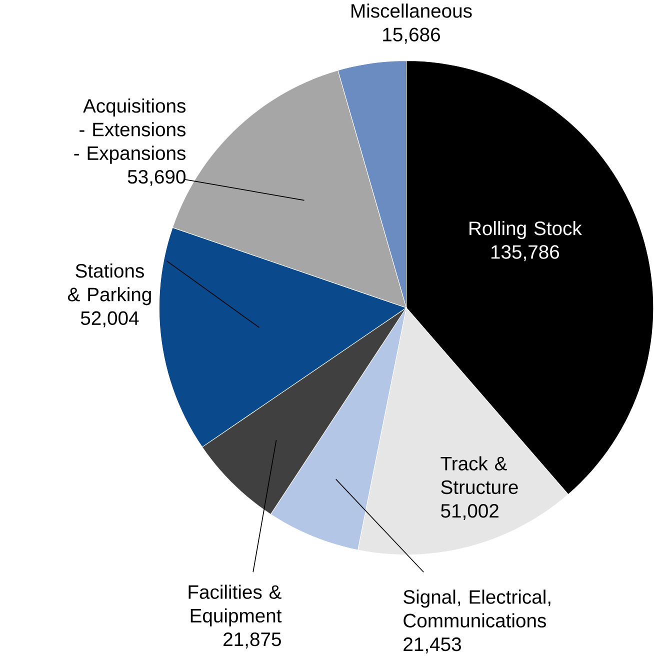 This screenshot has width=654, height=657. Describe the element at coordinates (110, 285) in the screenshot. I see `slice-label: Stations & Parking` at that location.